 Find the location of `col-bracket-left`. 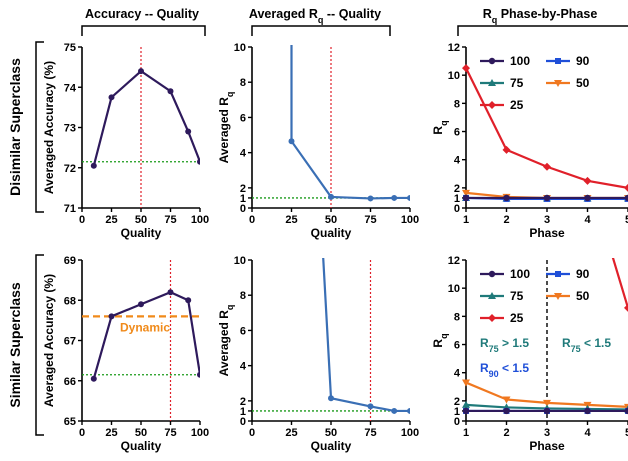

col-bracket-left is located at coordinates (143, 30).